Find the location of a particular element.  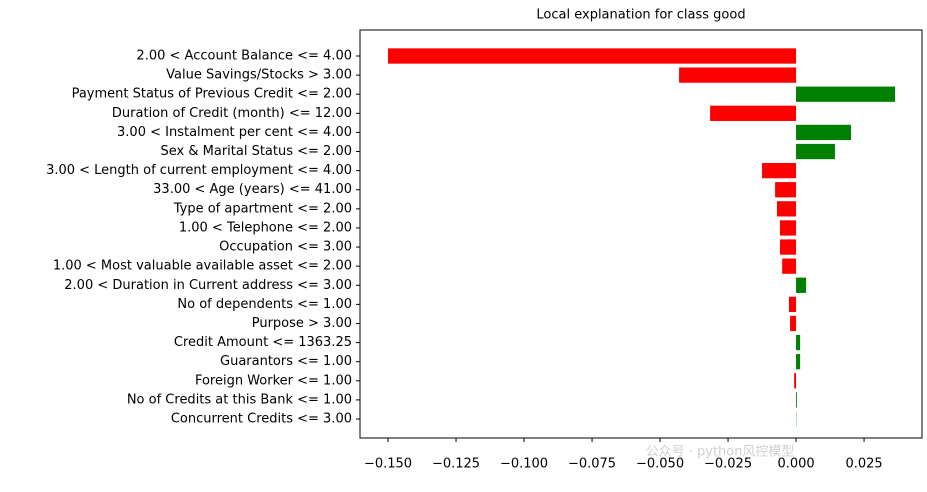

y-tick-label: 1.00 < Telephone <= 2.00 is located at coordinates (265, 227).